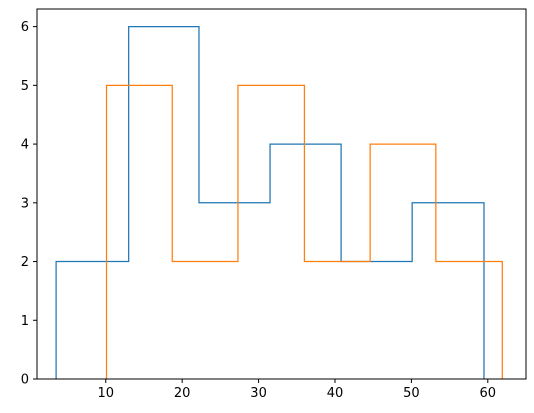 This screenshot has width=534, height=413. I want to click on y-tick-label: 4, so click(25, 145).